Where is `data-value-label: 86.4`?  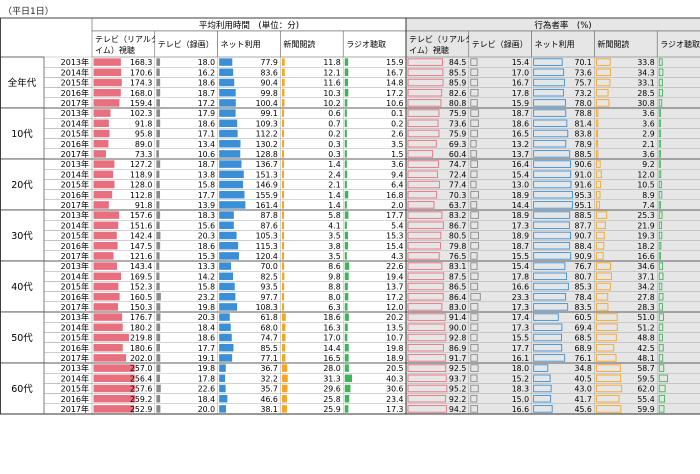
data-value-label: 86.4 is located at coordinates (457, 297).